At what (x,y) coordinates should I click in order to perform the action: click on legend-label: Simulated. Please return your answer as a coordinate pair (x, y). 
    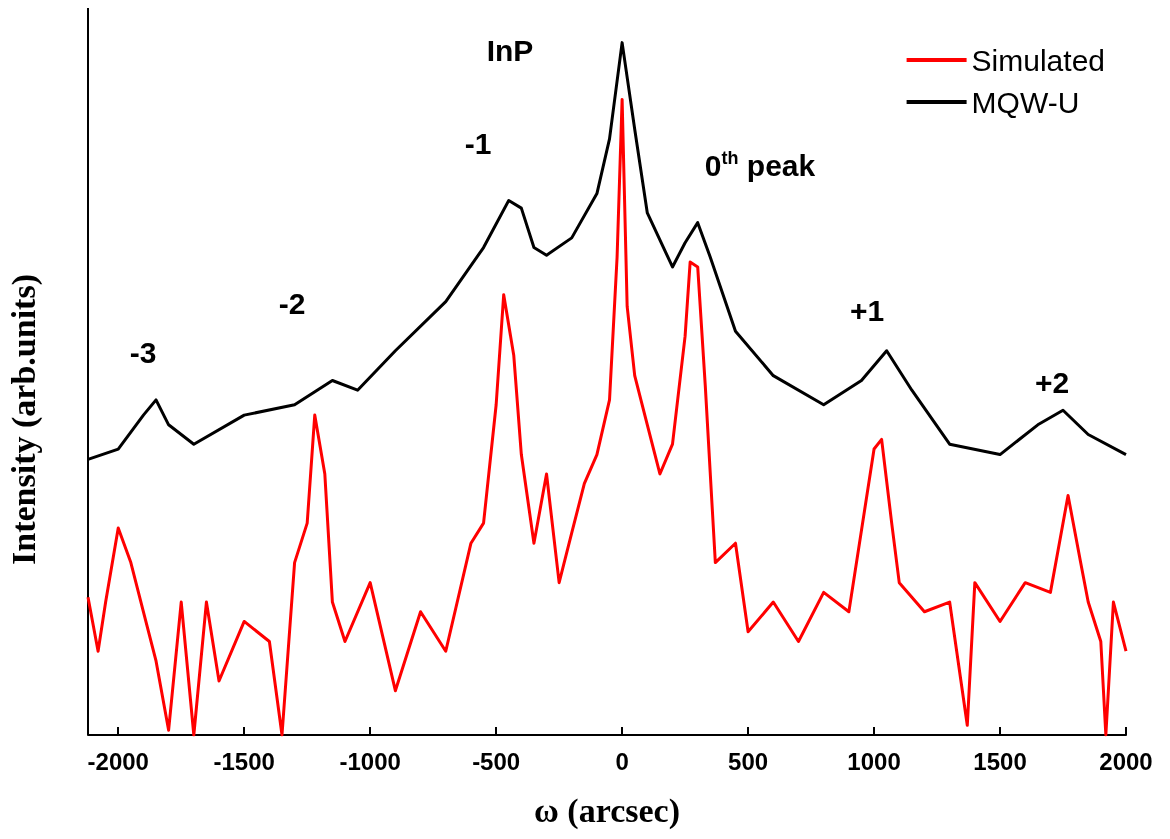
    Looking at the image, I should click on (1038, 60).